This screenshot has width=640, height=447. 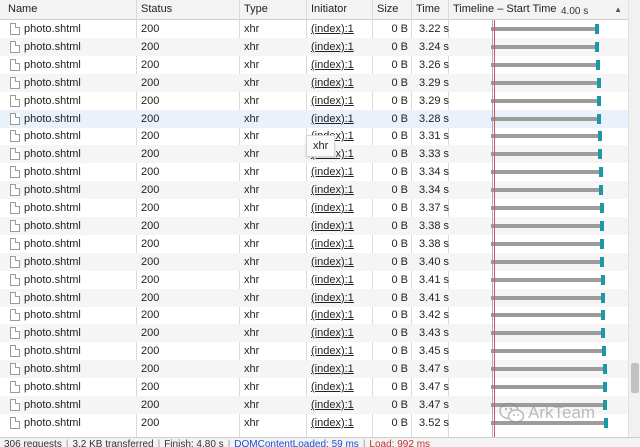 I want to click on request-time: 3.29 s, so click(x=434, y=100).